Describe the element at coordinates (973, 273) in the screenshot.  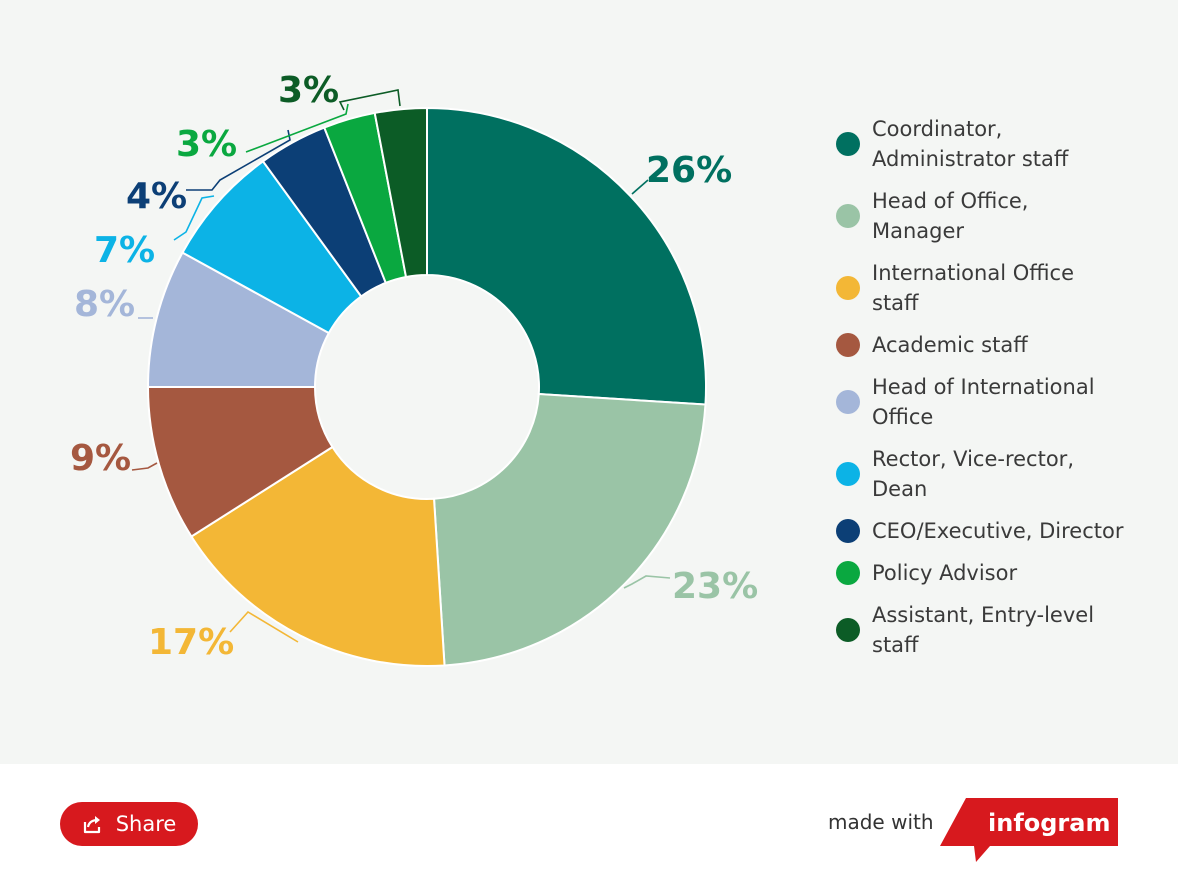
I see `legend-label-line: International Office` at that location.